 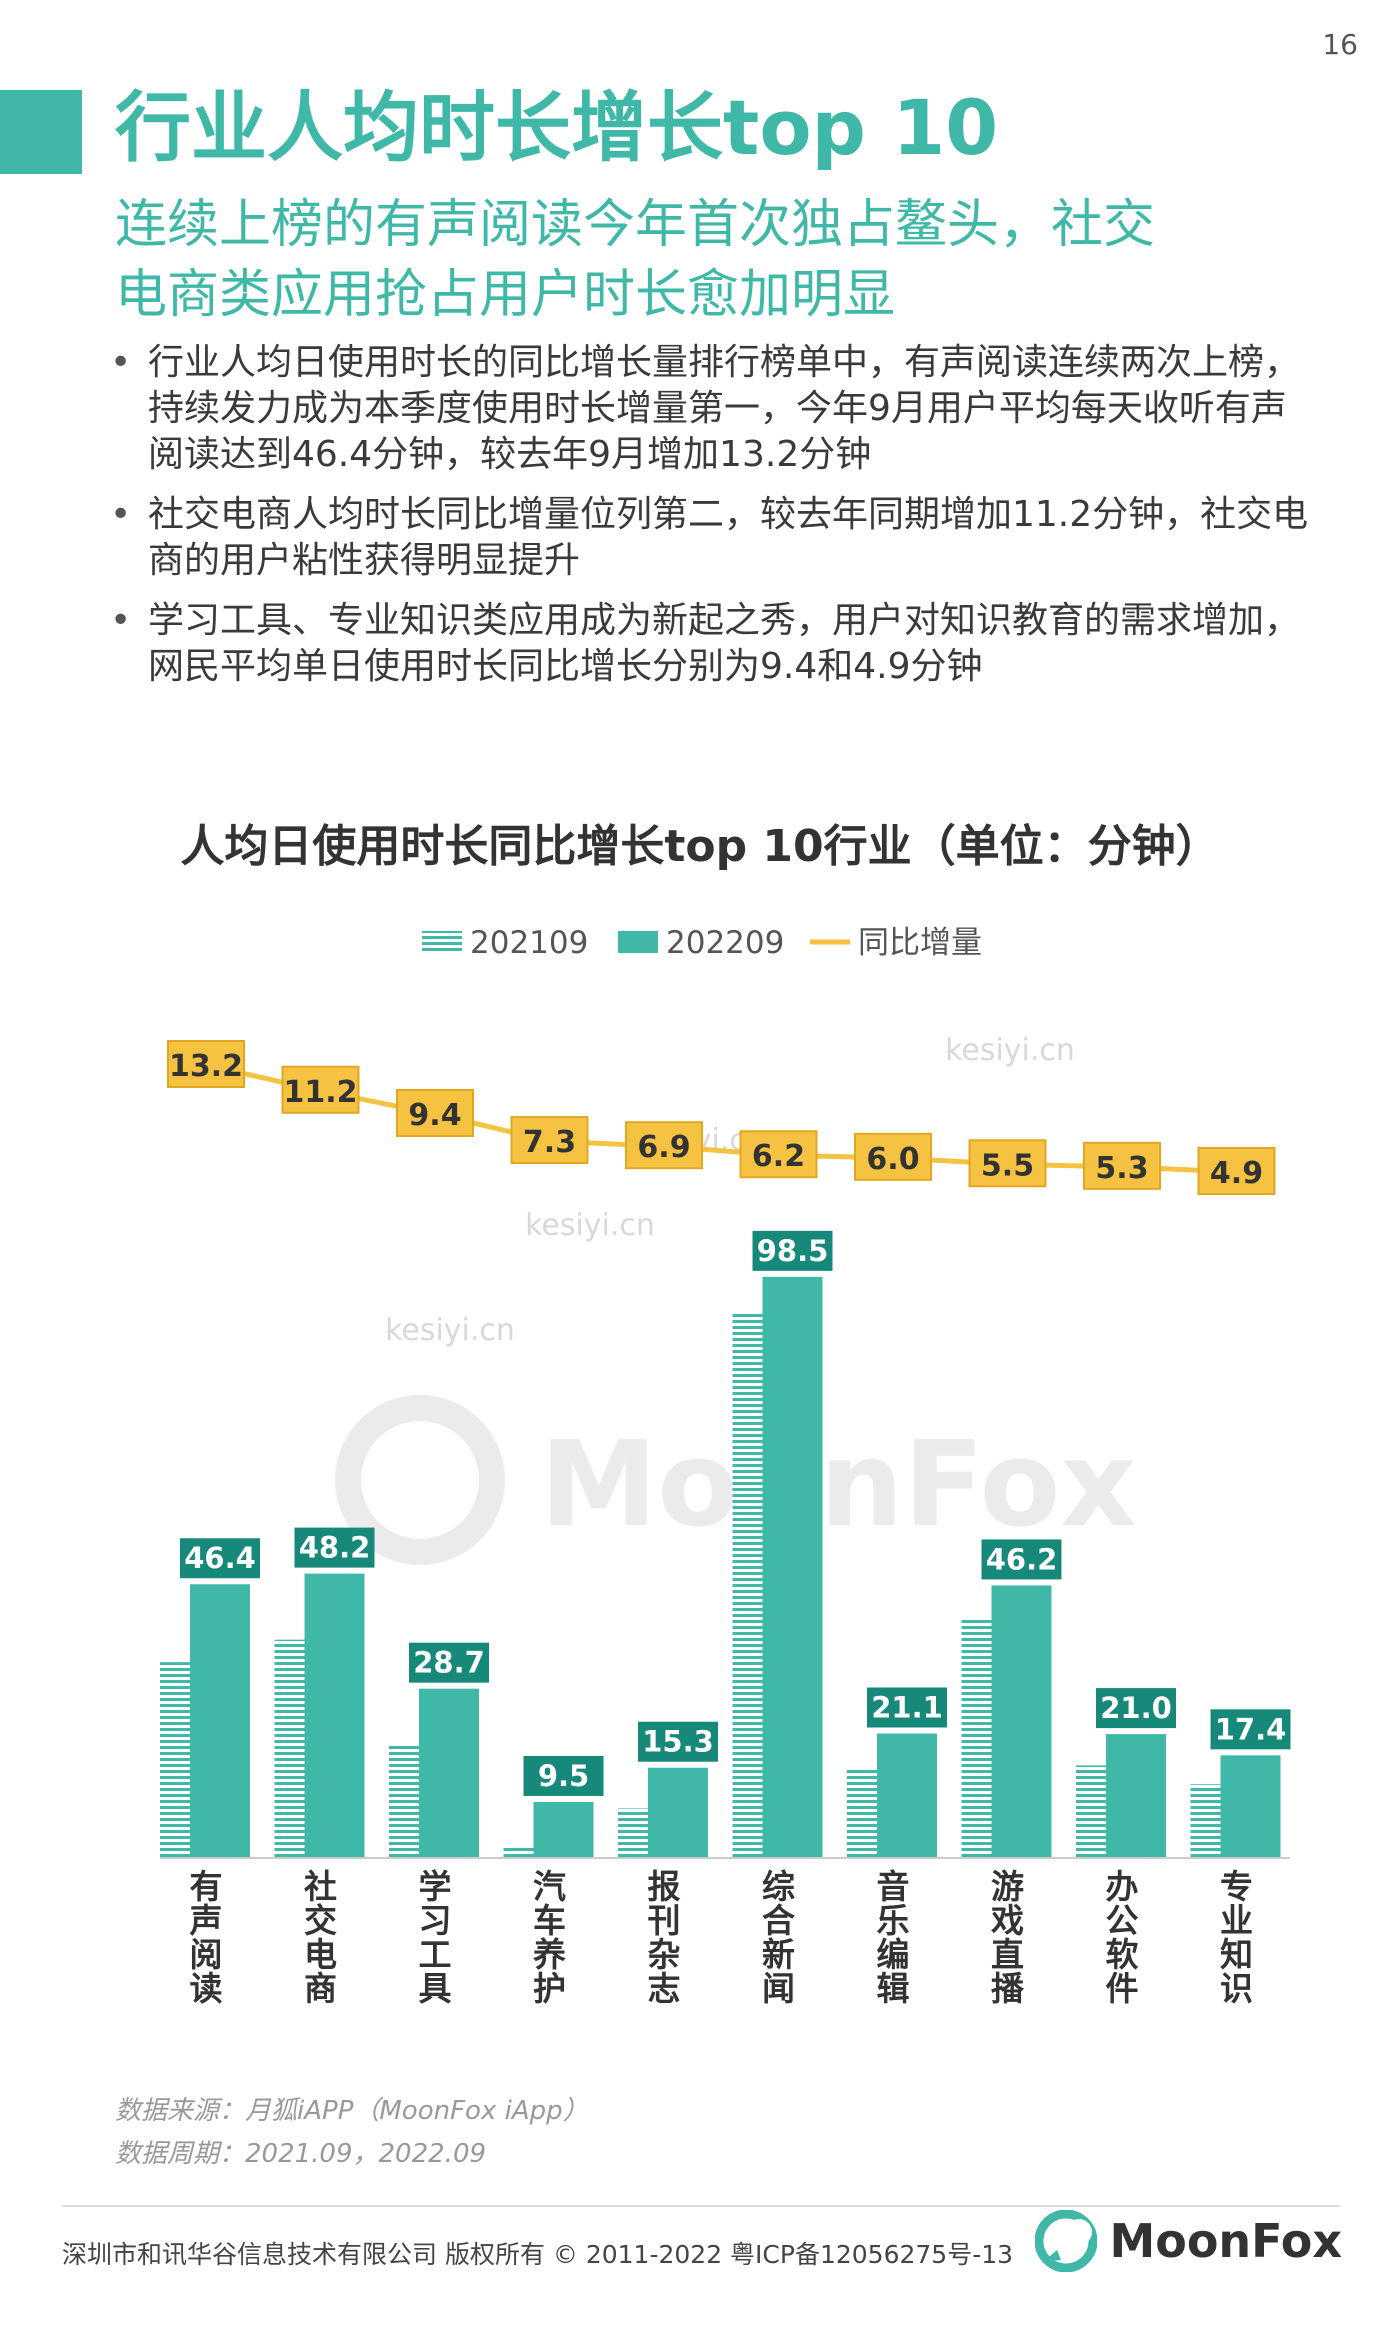 I want to click on yoy-data-label: 4.9, so click(x=1236, y=1173).